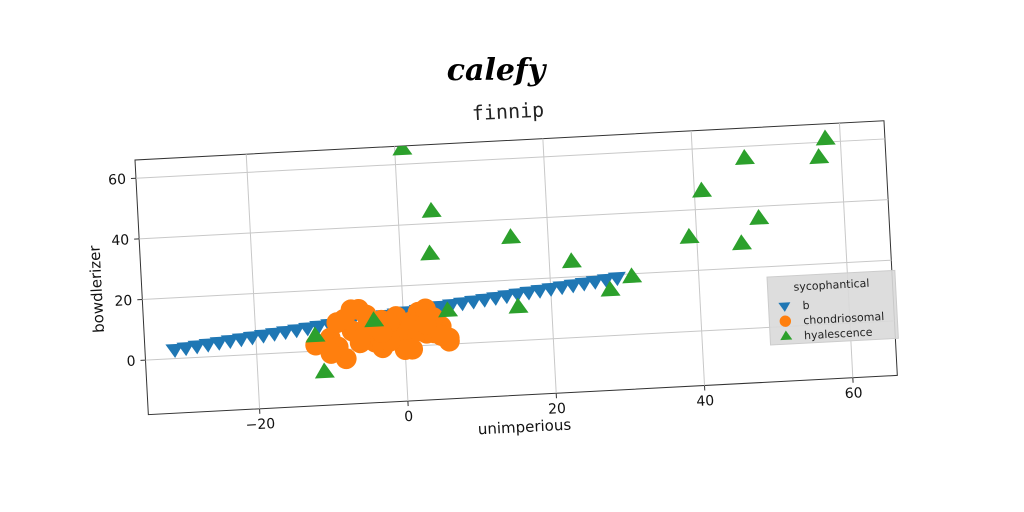 The image size is (1024, 512). Describe the element at coordinates (832, 307) in the screenshot. I see `legend-box` at that location.